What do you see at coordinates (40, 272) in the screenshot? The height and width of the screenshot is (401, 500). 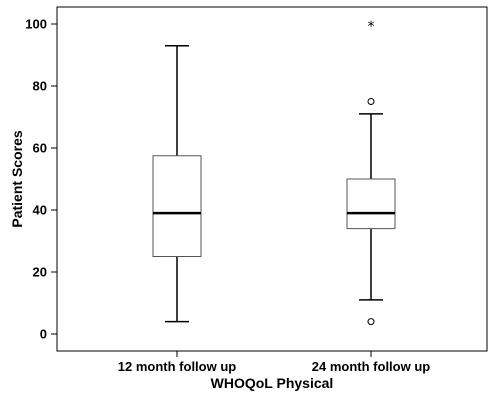 I see `y-tick-label: 20` at bounding box center [40, 272].